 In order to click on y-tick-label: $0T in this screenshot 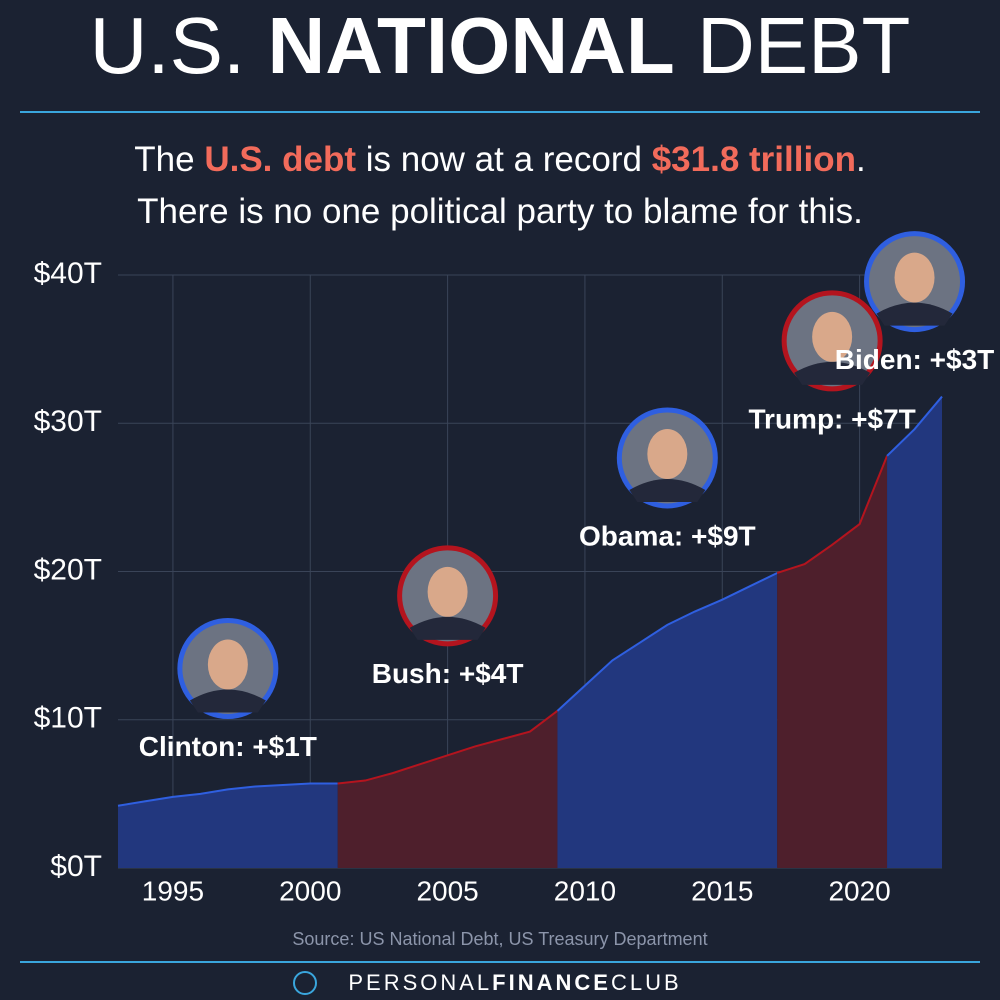, I will do `click(76, 866)`.